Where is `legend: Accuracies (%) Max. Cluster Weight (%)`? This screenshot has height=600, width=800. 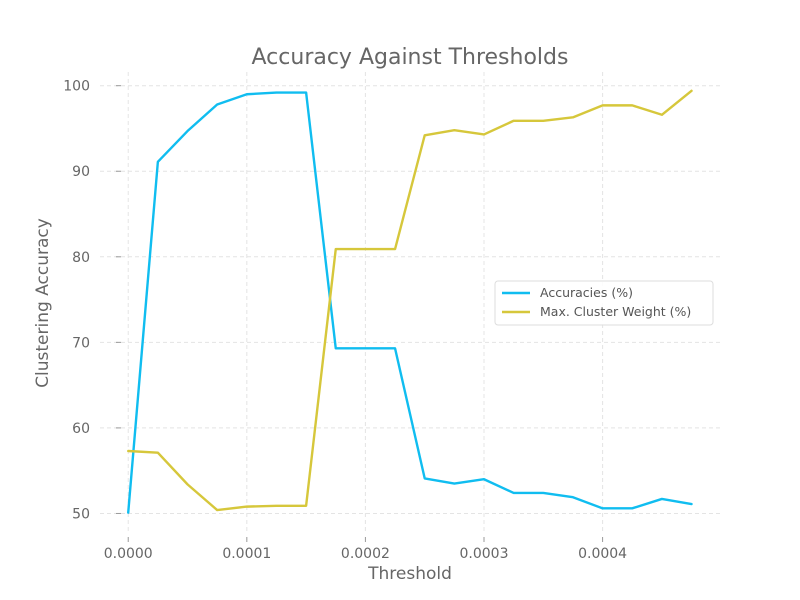
legend: Accuracies (%) Max. Cluster Weight (%) is located at coordinates (604, 303).